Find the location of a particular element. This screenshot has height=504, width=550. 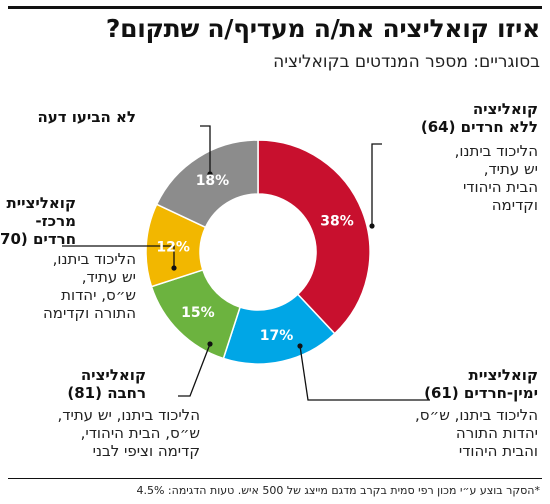

label-title-right-haredim: קואליציית ימין-חרדים (61) is located at coordinates (481, 384).